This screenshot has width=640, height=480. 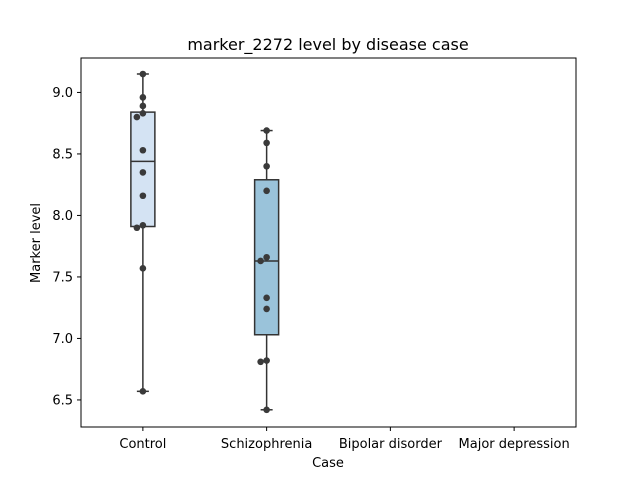 What do you see at coordinates (142, 444) in the screenshot?
I see `x-tick-label: Control` at bounding box center [142, 444].